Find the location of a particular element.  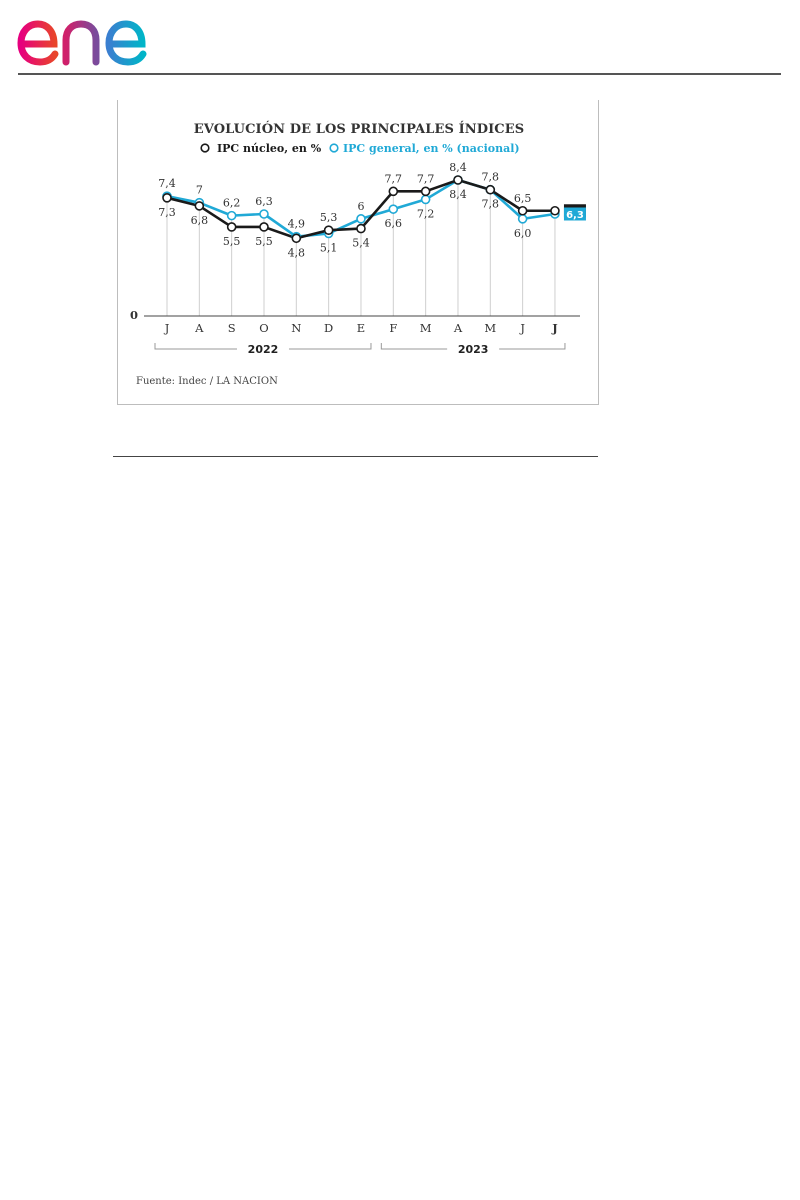

x-tick-label-11: J is located at coordinates (522, 328).